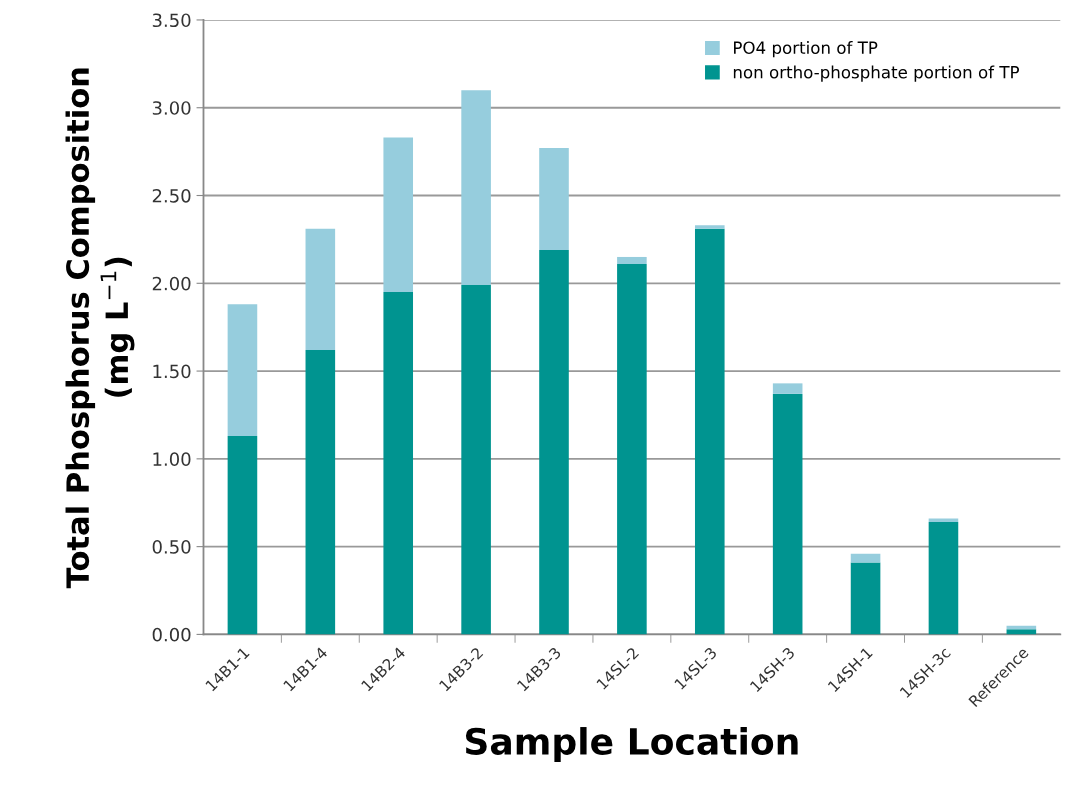 This screenshot has width=1071, height=798. I want to click on x-axis-title: Sample Location, so click(631, 744).